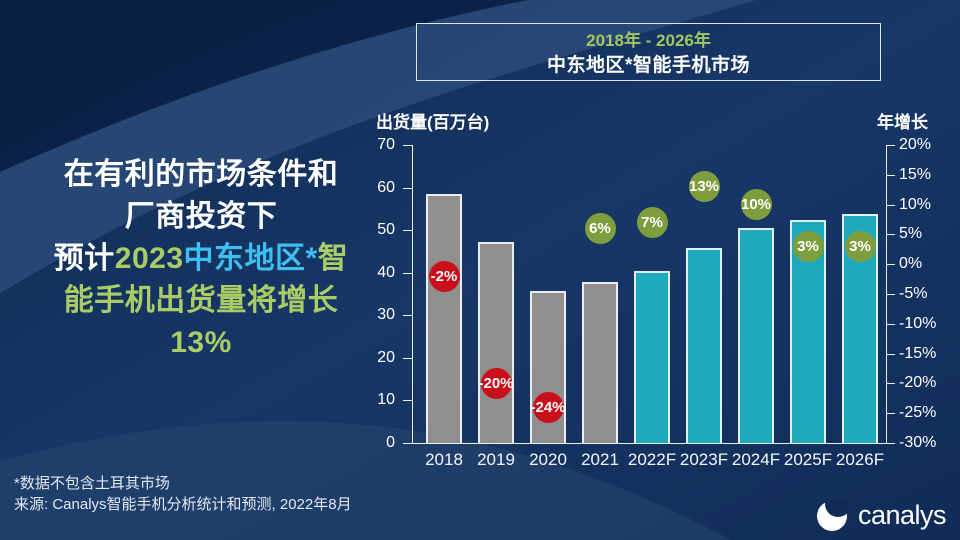 This screenshot has width=960, height=540. I want to click on x-axis-label-2024F: 2024F, so click(756, 459).